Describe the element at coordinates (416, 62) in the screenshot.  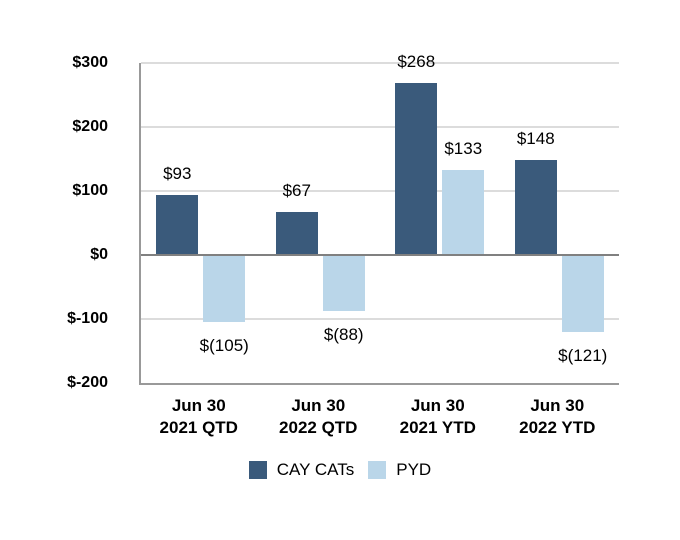
I see `bar-value-label: $268` at that location.